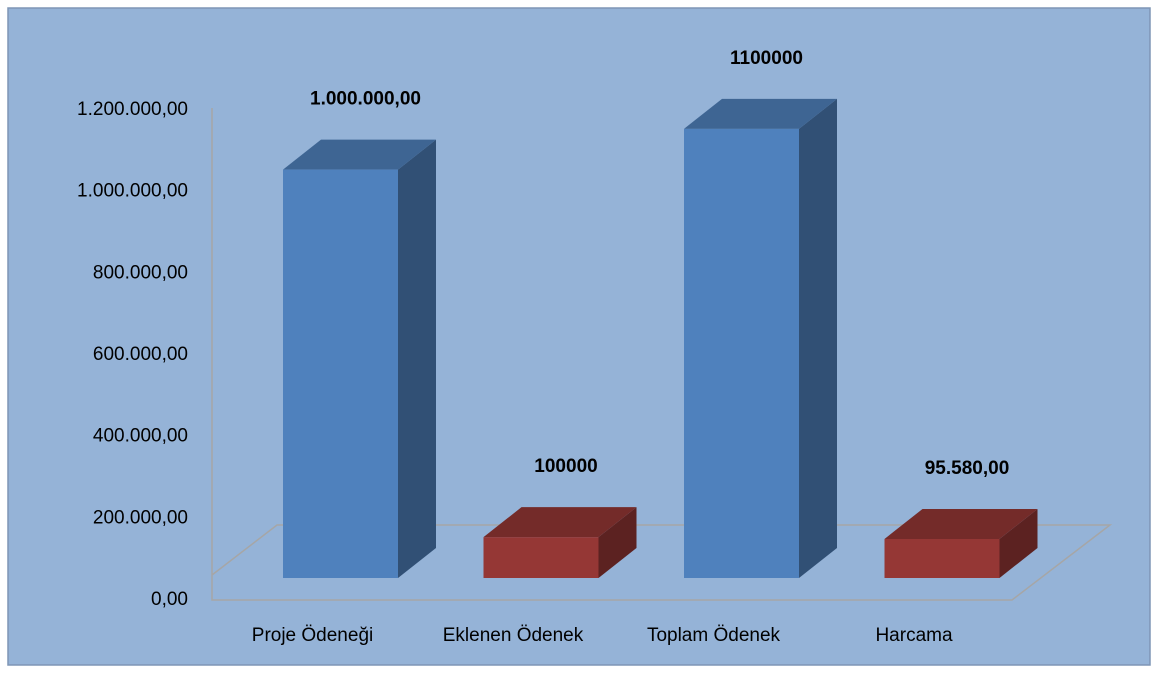 This screenshot has width=1158, height=678. I want to click on value-label: 1.000.000,00, so click(365, 99).